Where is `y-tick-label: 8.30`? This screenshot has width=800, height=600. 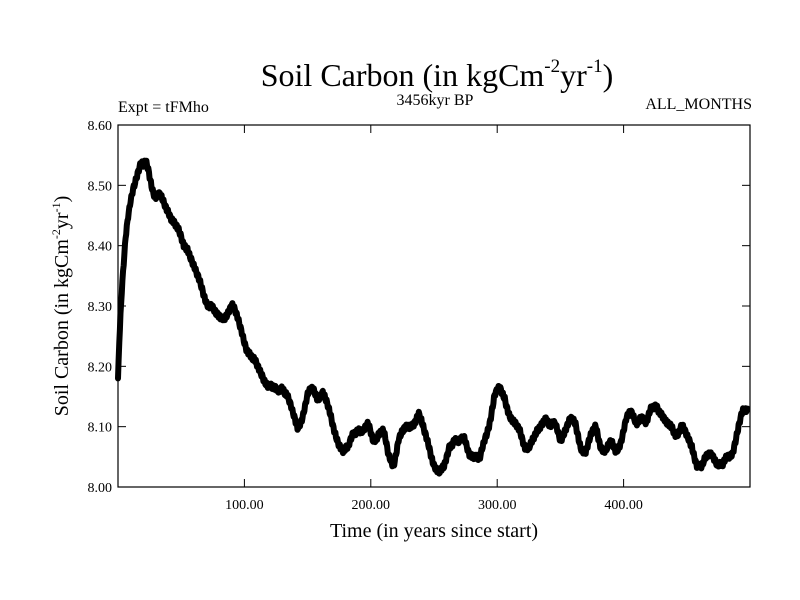
y-tick-label: 8.30 is located at coordinates (100, 307).